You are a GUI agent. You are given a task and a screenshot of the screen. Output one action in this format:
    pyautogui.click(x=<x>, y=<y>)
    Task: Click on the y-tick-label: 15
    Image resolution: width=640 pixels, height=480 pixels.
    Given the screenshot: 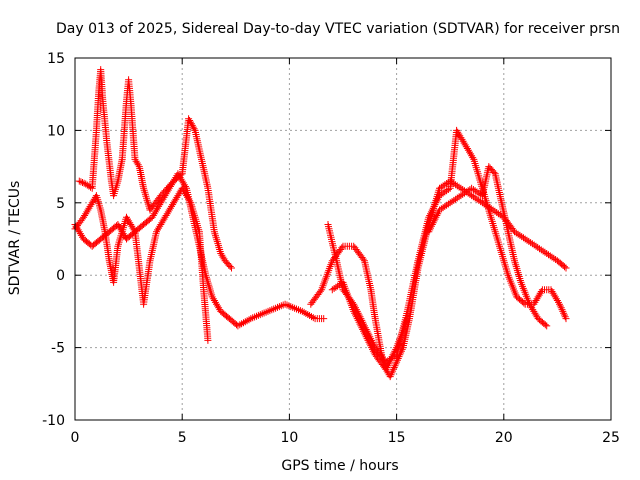 What is the action you would take?
    pyautogui.click(x=56, y=59)
    